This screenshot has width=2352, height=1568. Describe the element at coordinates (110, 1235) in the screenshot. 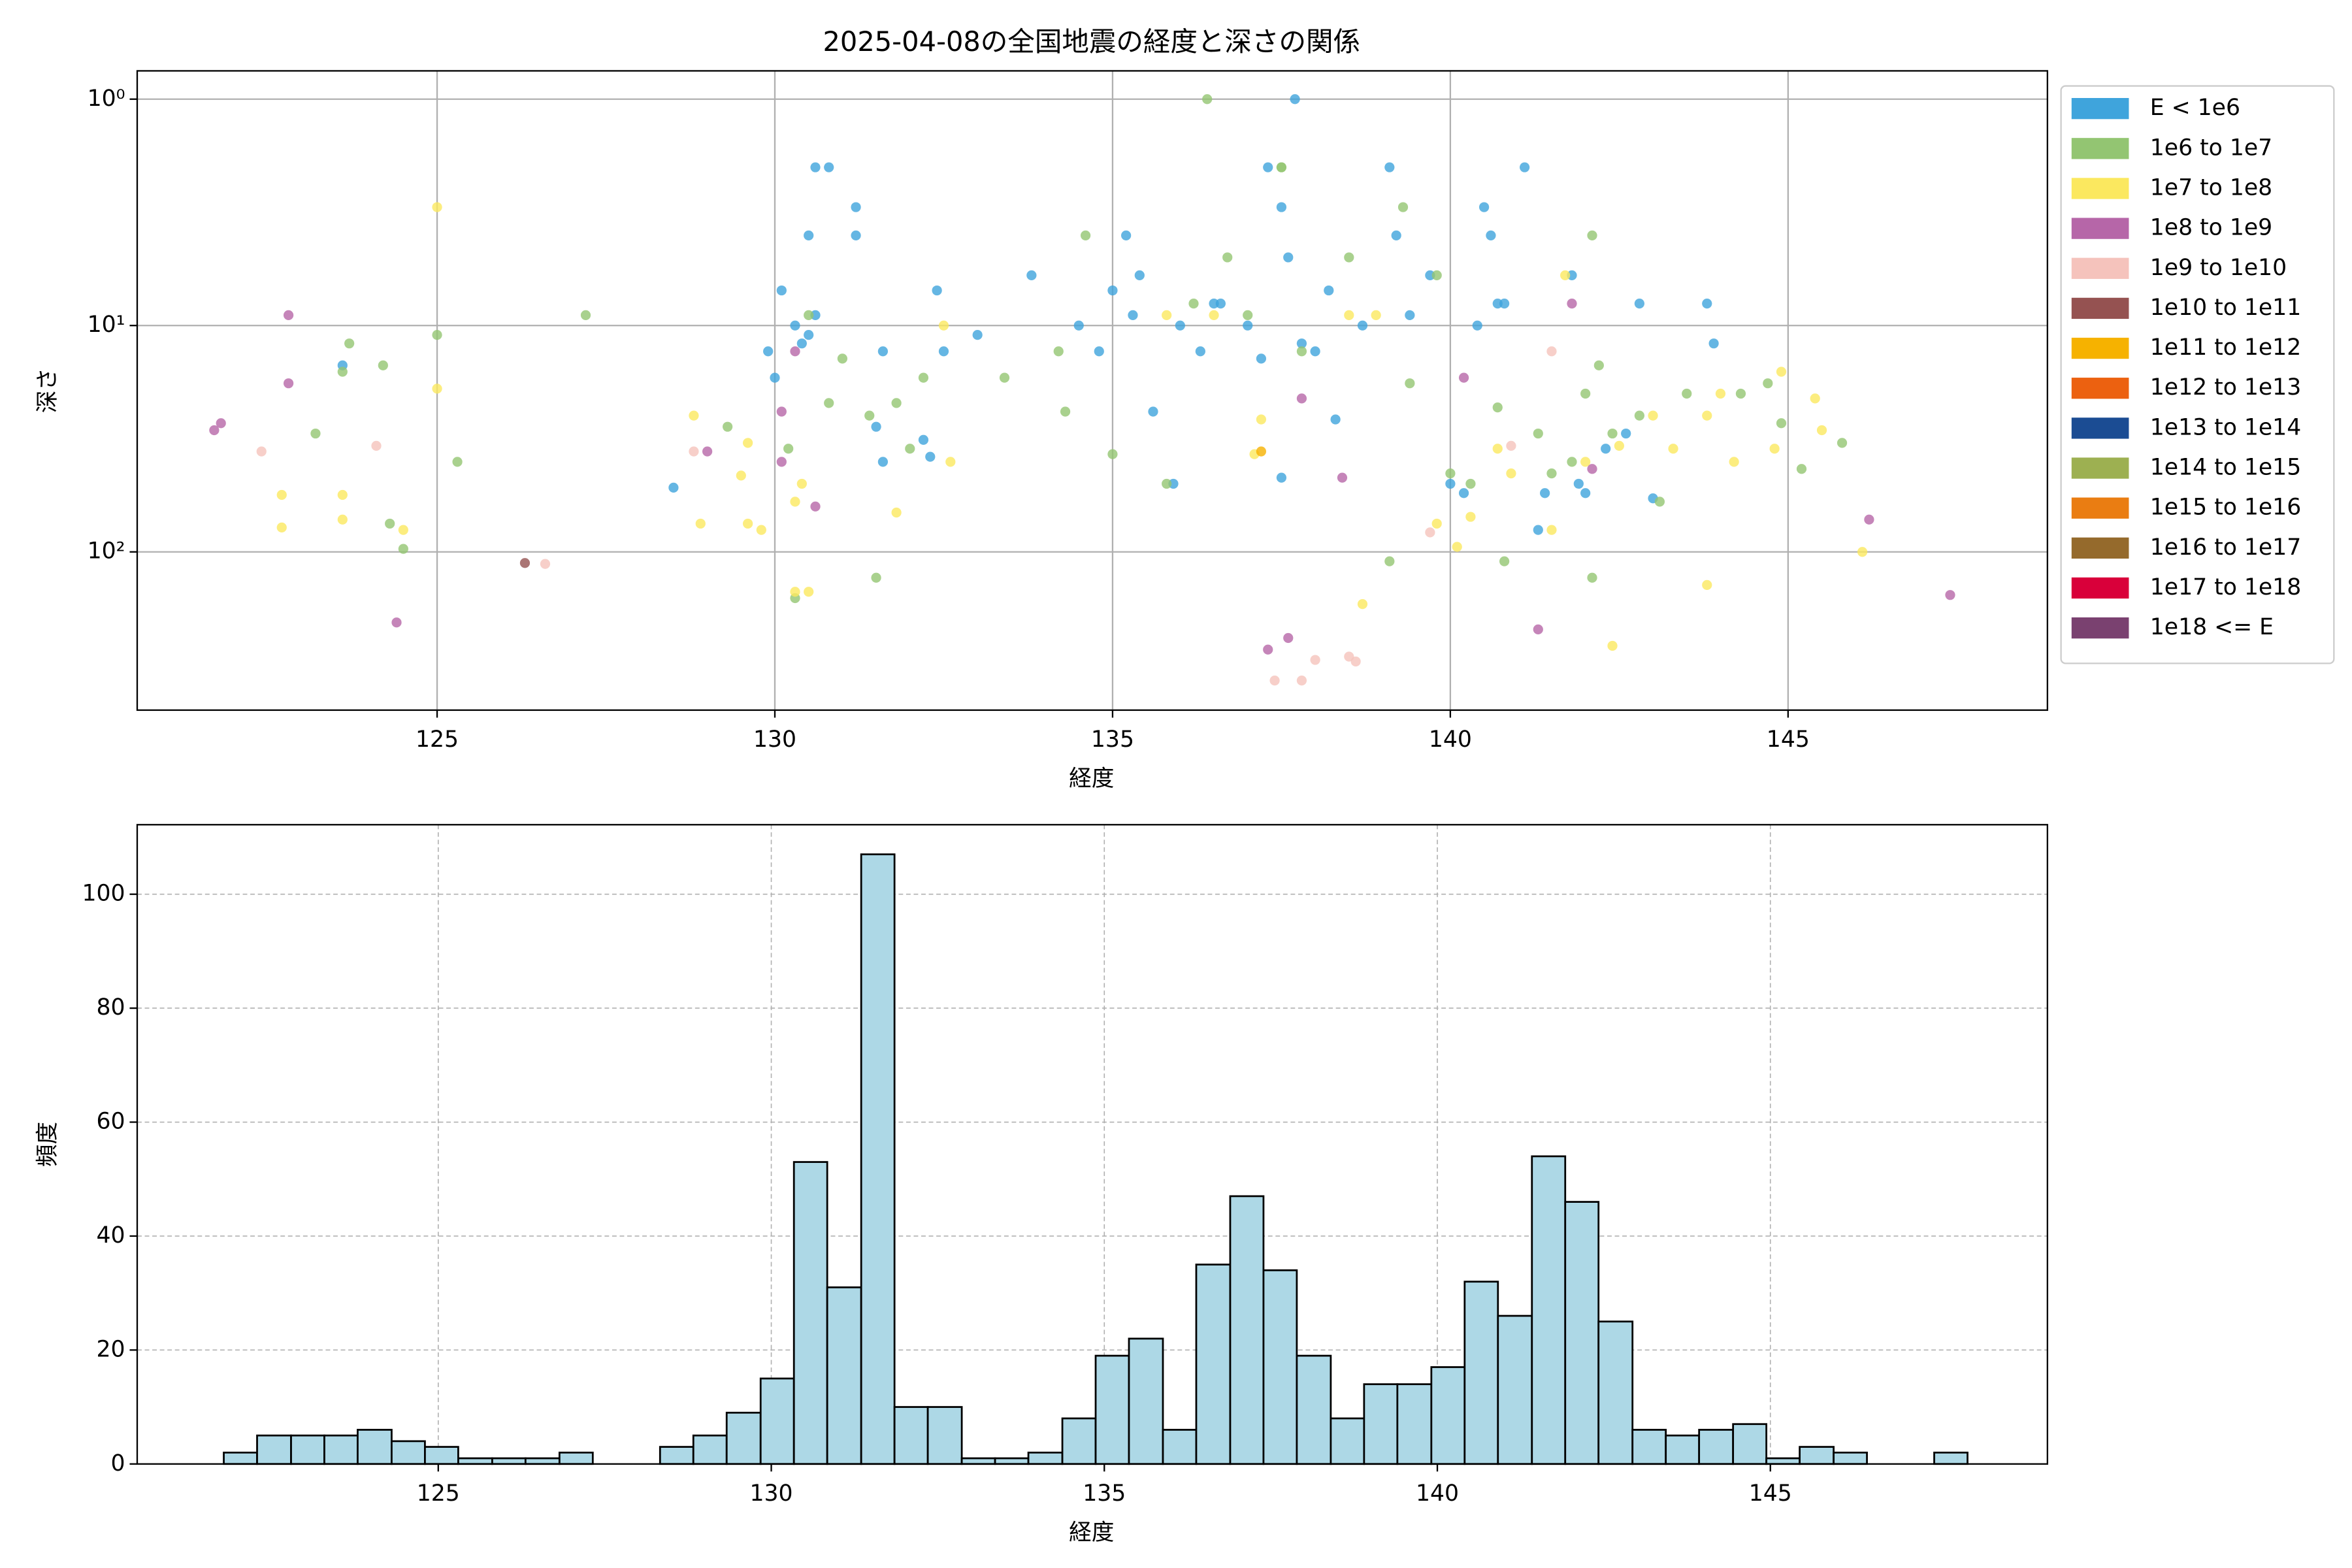

I see `y-tick-label: 40` at that location.